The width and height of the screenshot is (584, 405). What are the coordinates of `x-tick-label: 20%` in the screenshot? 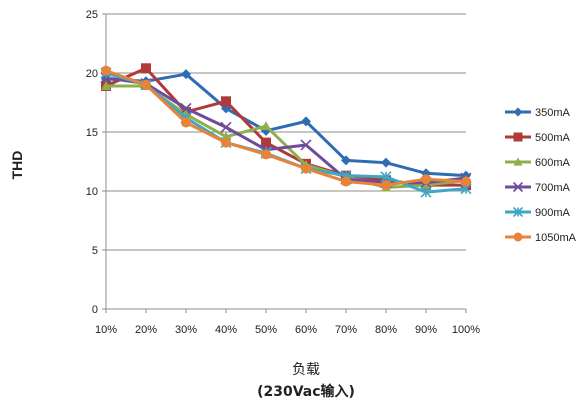 It's located at (146, 330).